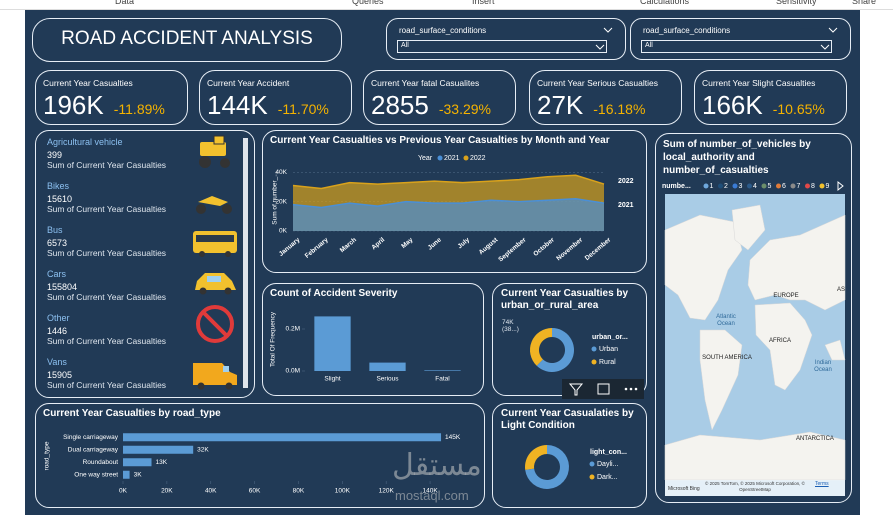 Image resolution: width=893 pixels, height=515 pixels. I want to click on bus-icon, so click(215, 244).